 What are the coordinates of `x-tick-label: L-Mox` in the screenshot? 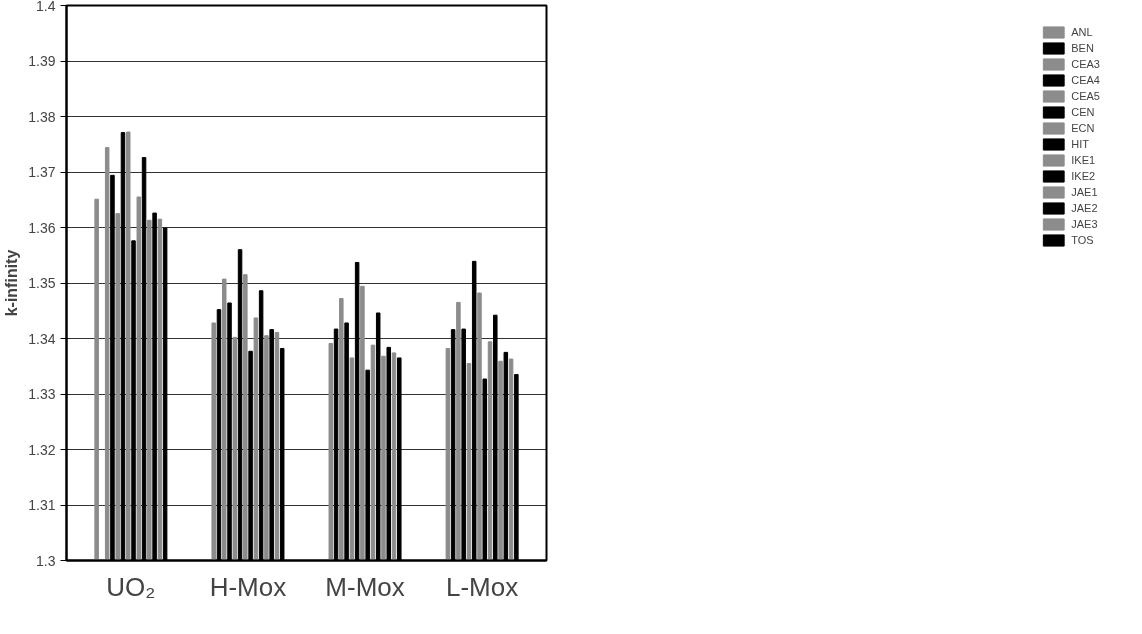 It's located at (482, 586).